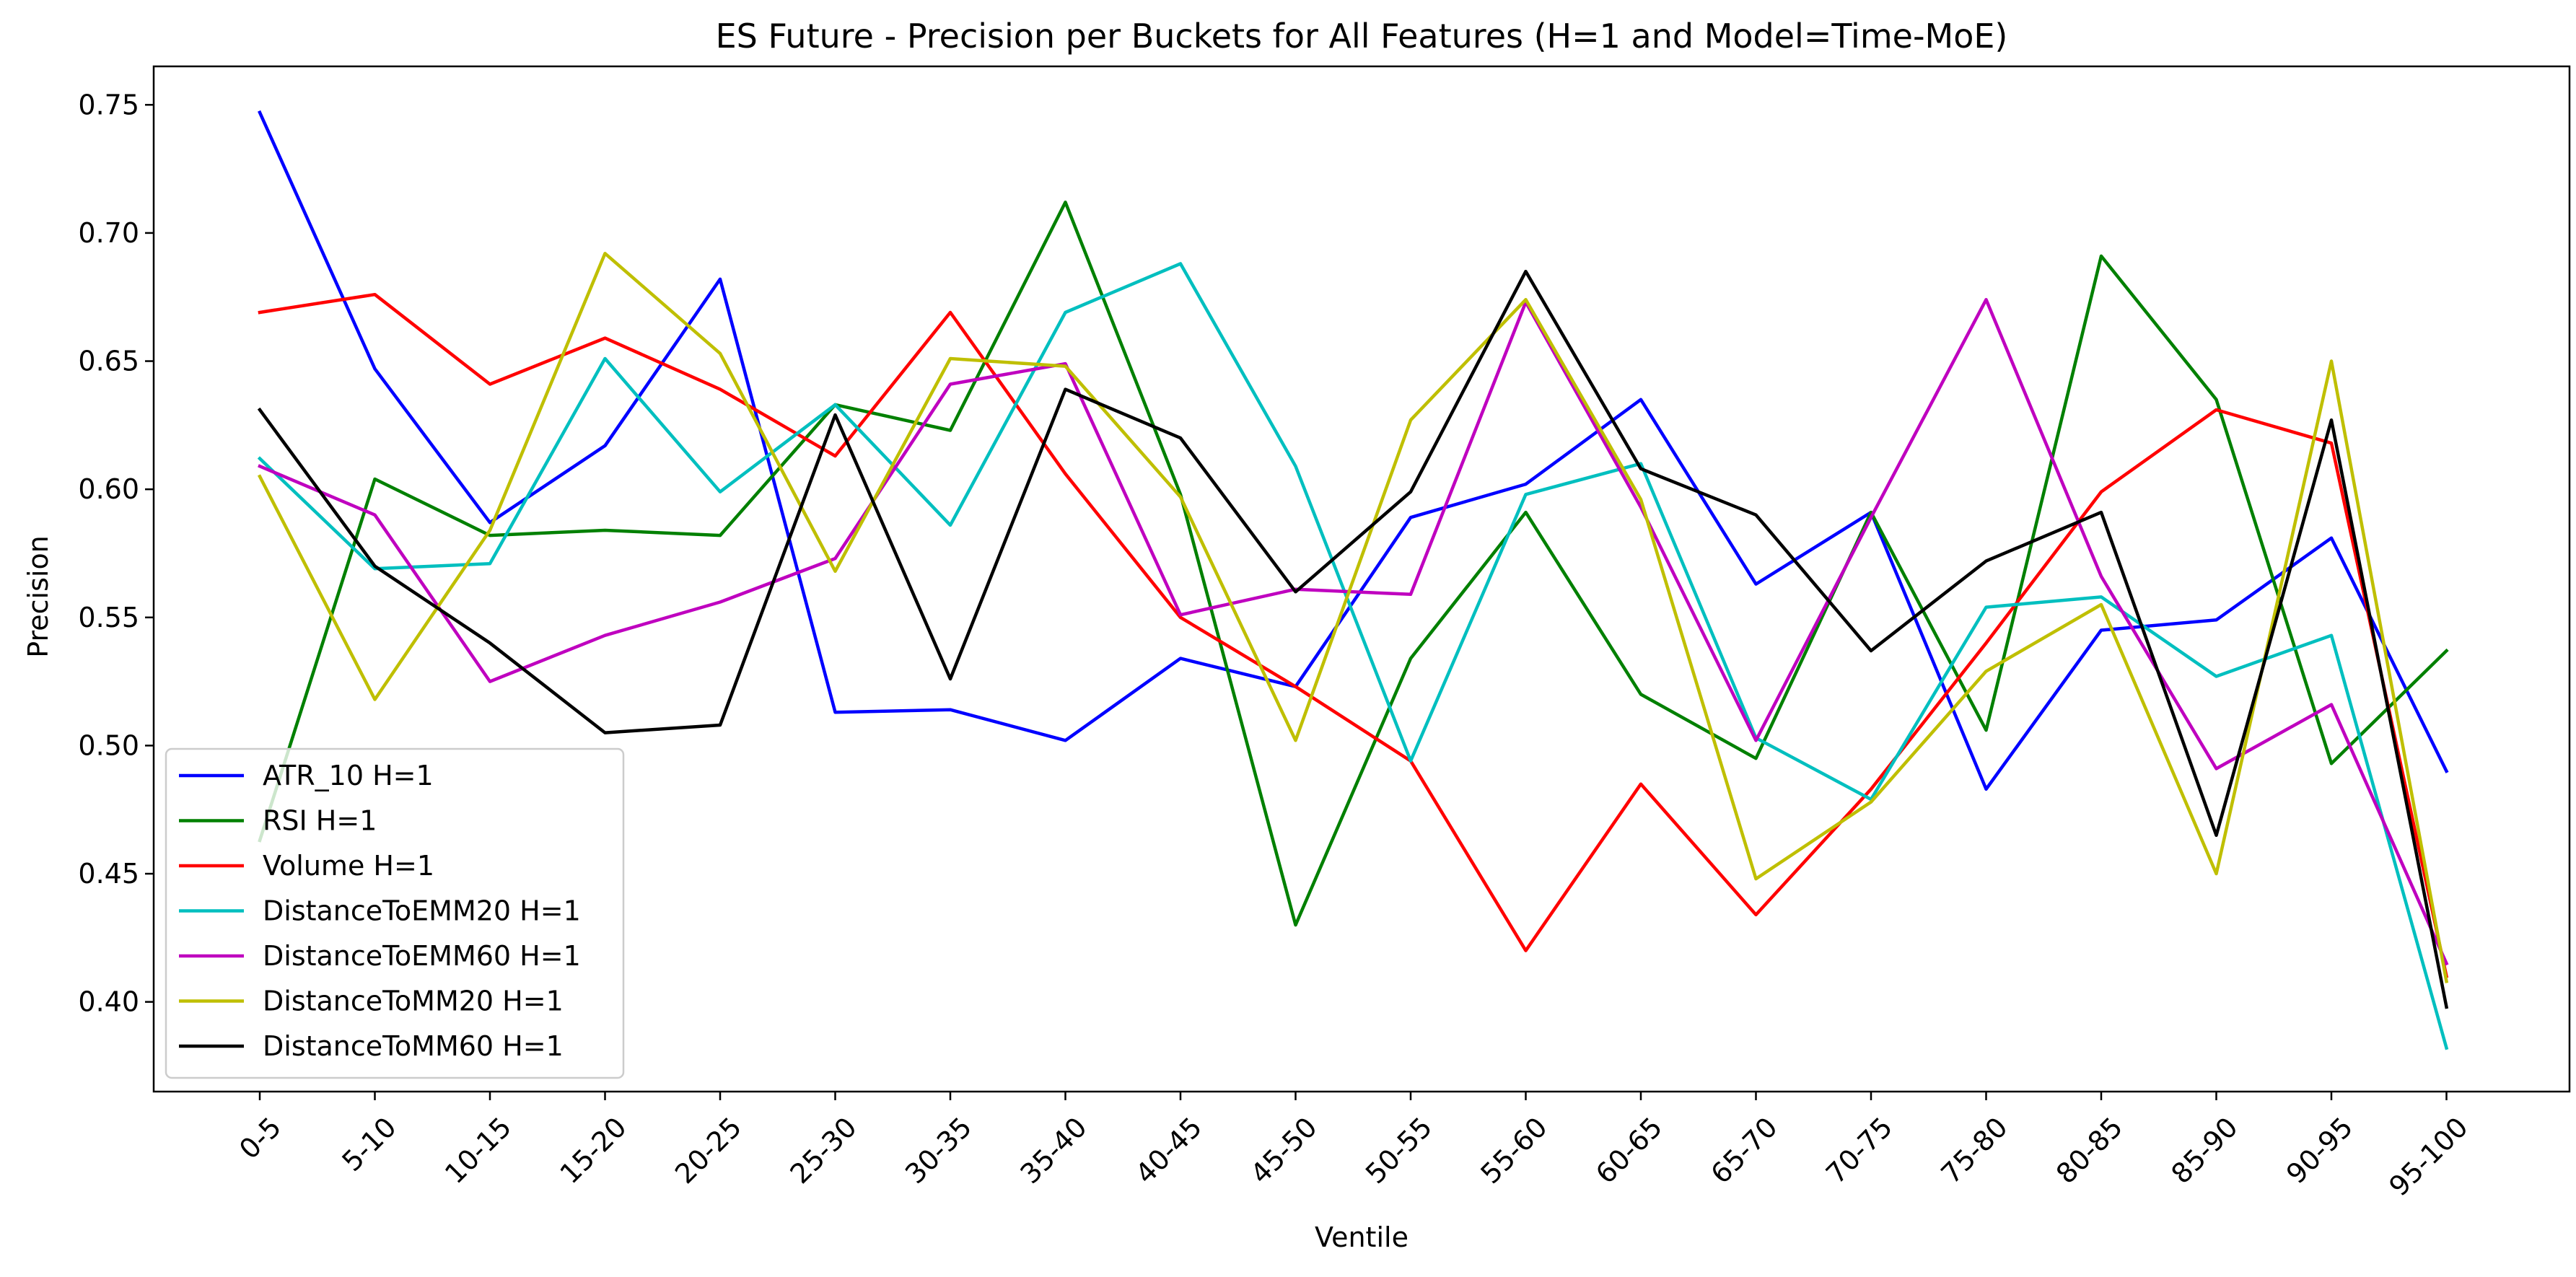 This screenshot has width=2576, height=1277. Describe the element at coordinates (108, 618) in the screenshot. I see `y-tick-label: 0.55` at that location.